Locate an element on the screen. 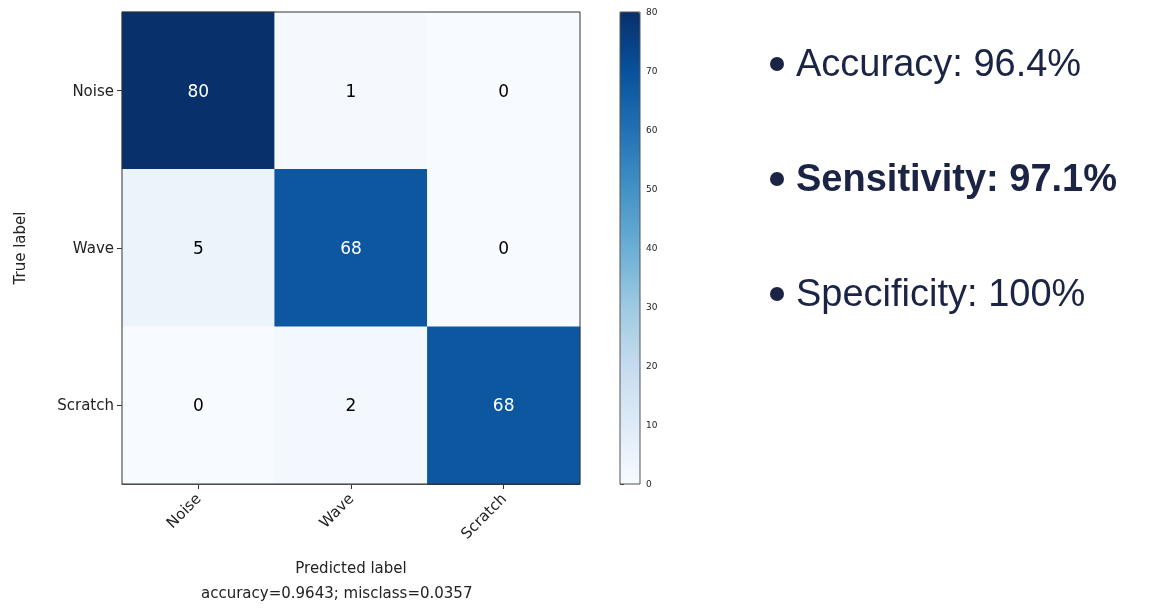 This screenshot has width=1169, height=608. color-bar-label: 30 is located at coordinates (652, 307).